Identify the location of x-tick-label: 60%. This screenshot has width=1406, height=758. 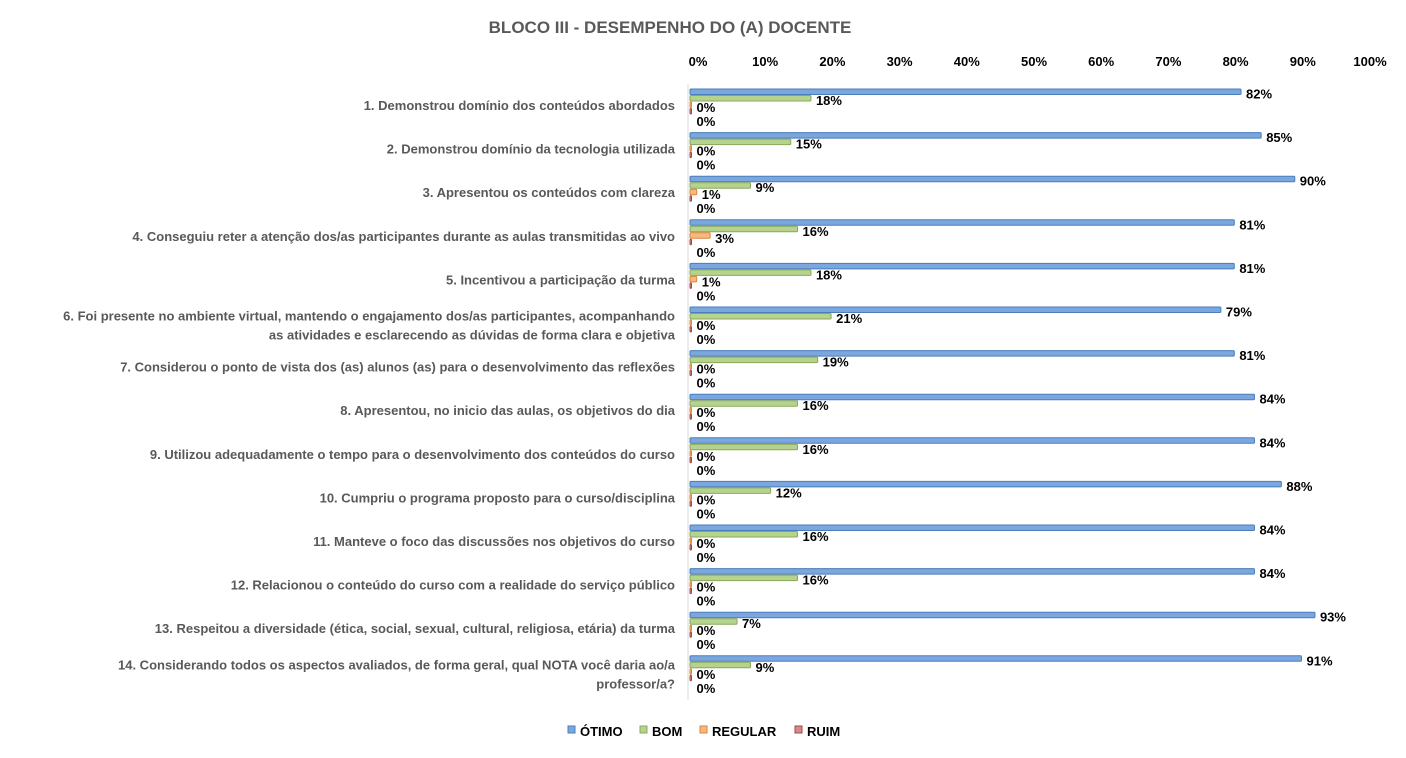
(1101, 61).